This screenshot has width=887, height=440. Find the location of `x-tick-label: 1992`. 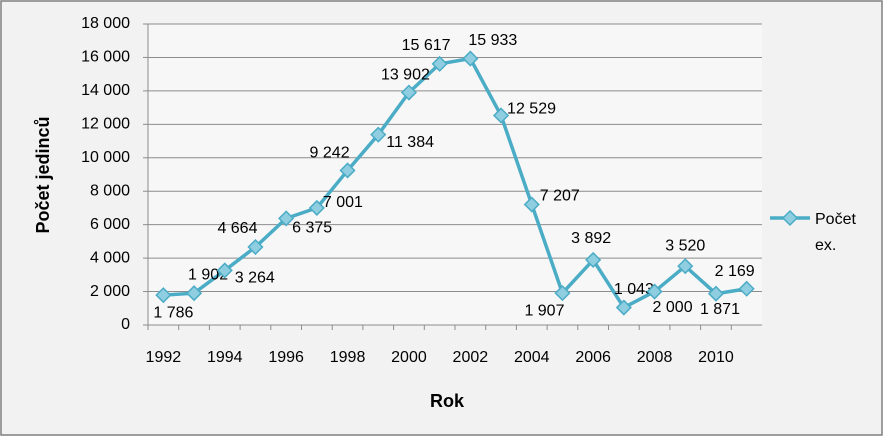

x-tick-label: 1992 is located at coordinates (164, 357).